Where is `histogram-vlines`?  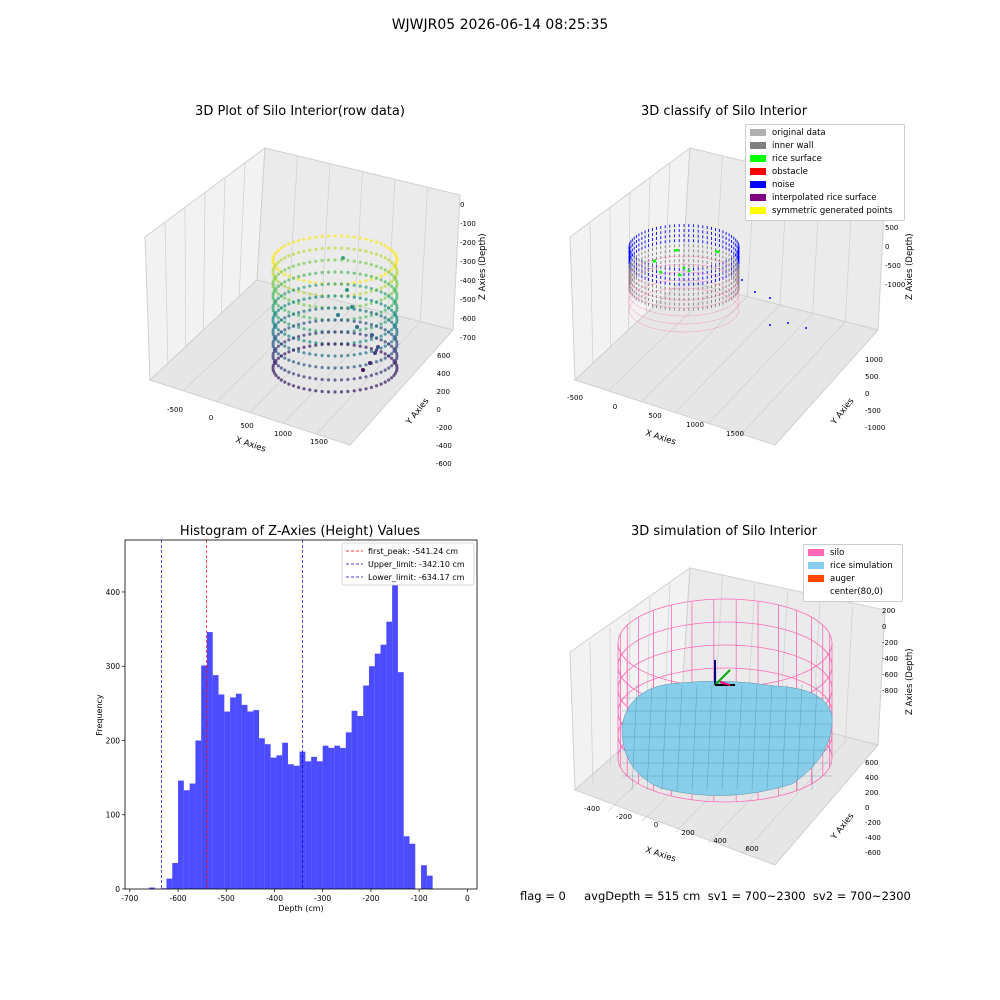
histogram-vlines is located at coordinates (232, 714).